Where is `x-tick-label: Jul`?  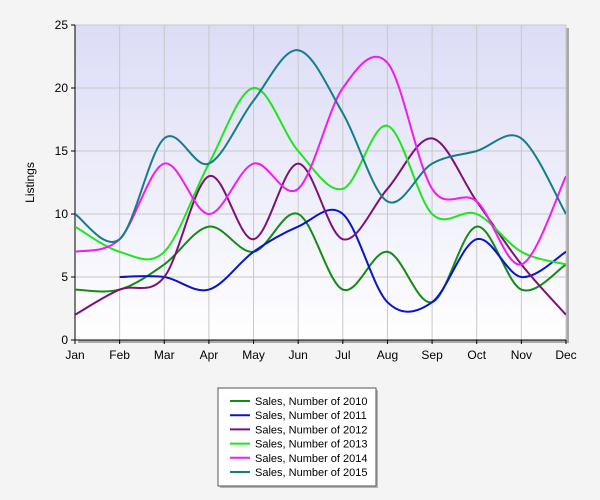 x-tick-label: Jul is located at coordinates (342, 355).